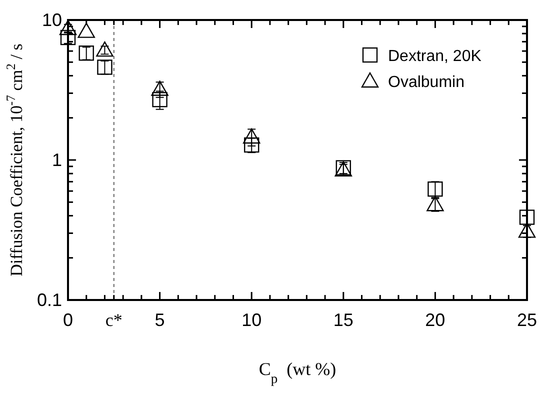 The height and width of the screenshot is (420, 555). What do you see at coordinates (57, 160) in the screenshot?
I see `y-tick-label: 1` at bounding box center [57, 160].